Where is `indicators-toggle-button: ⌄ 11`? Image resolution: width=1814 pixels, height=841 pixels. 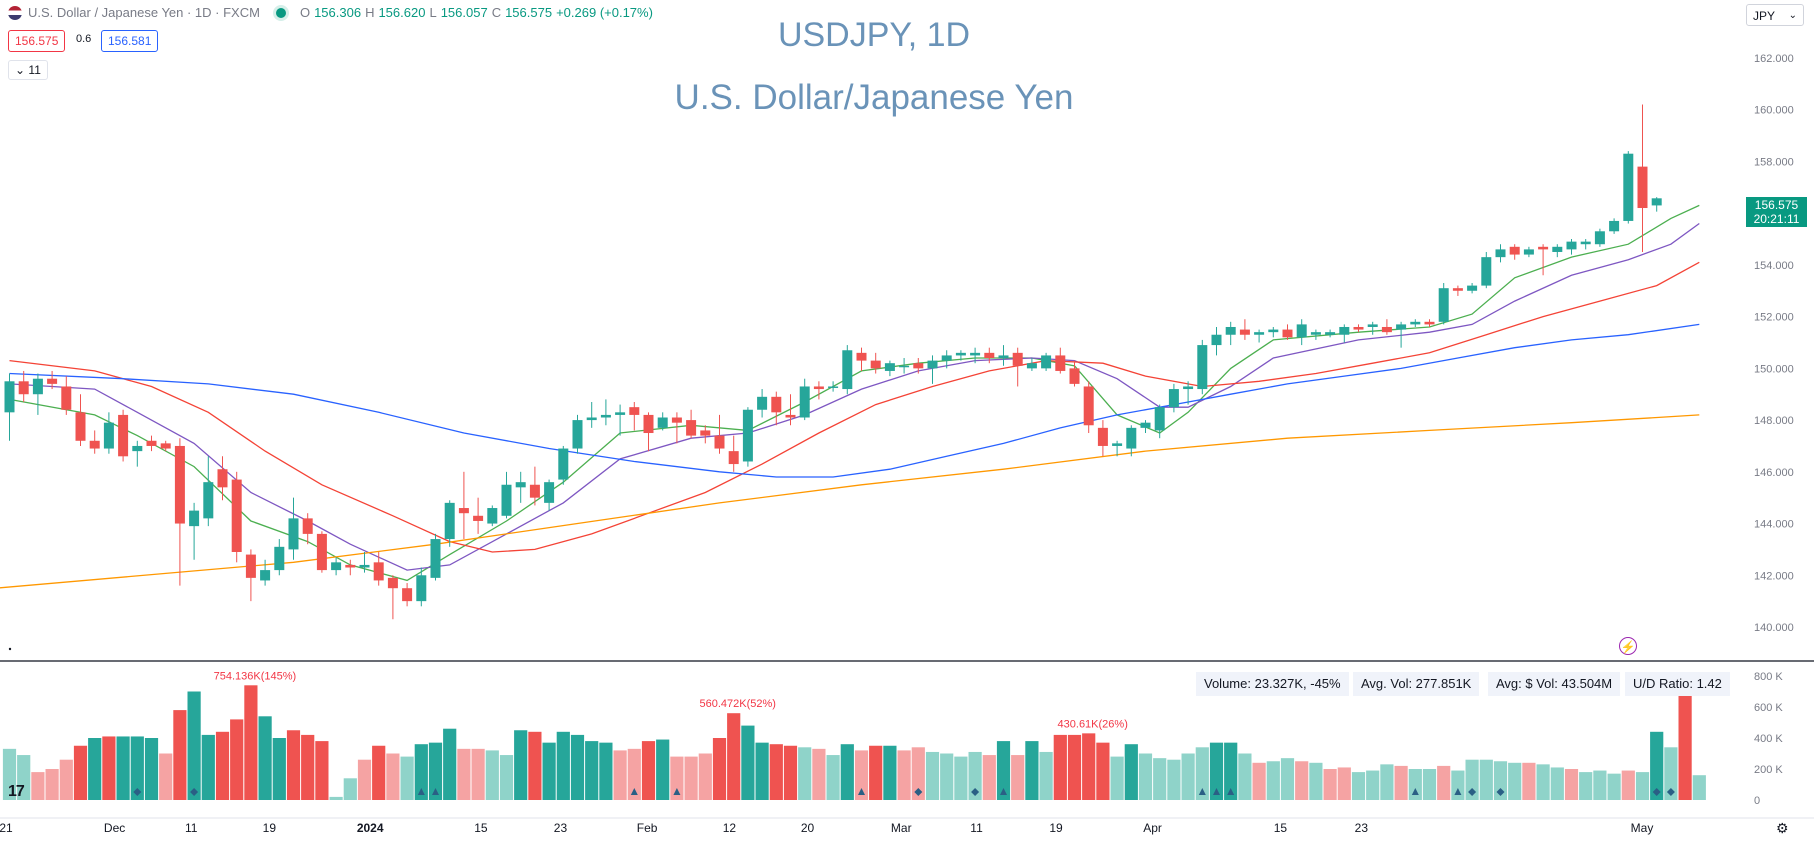 indicators-toggle-button: ⌄ 11 is located at coordinates (28, 70).